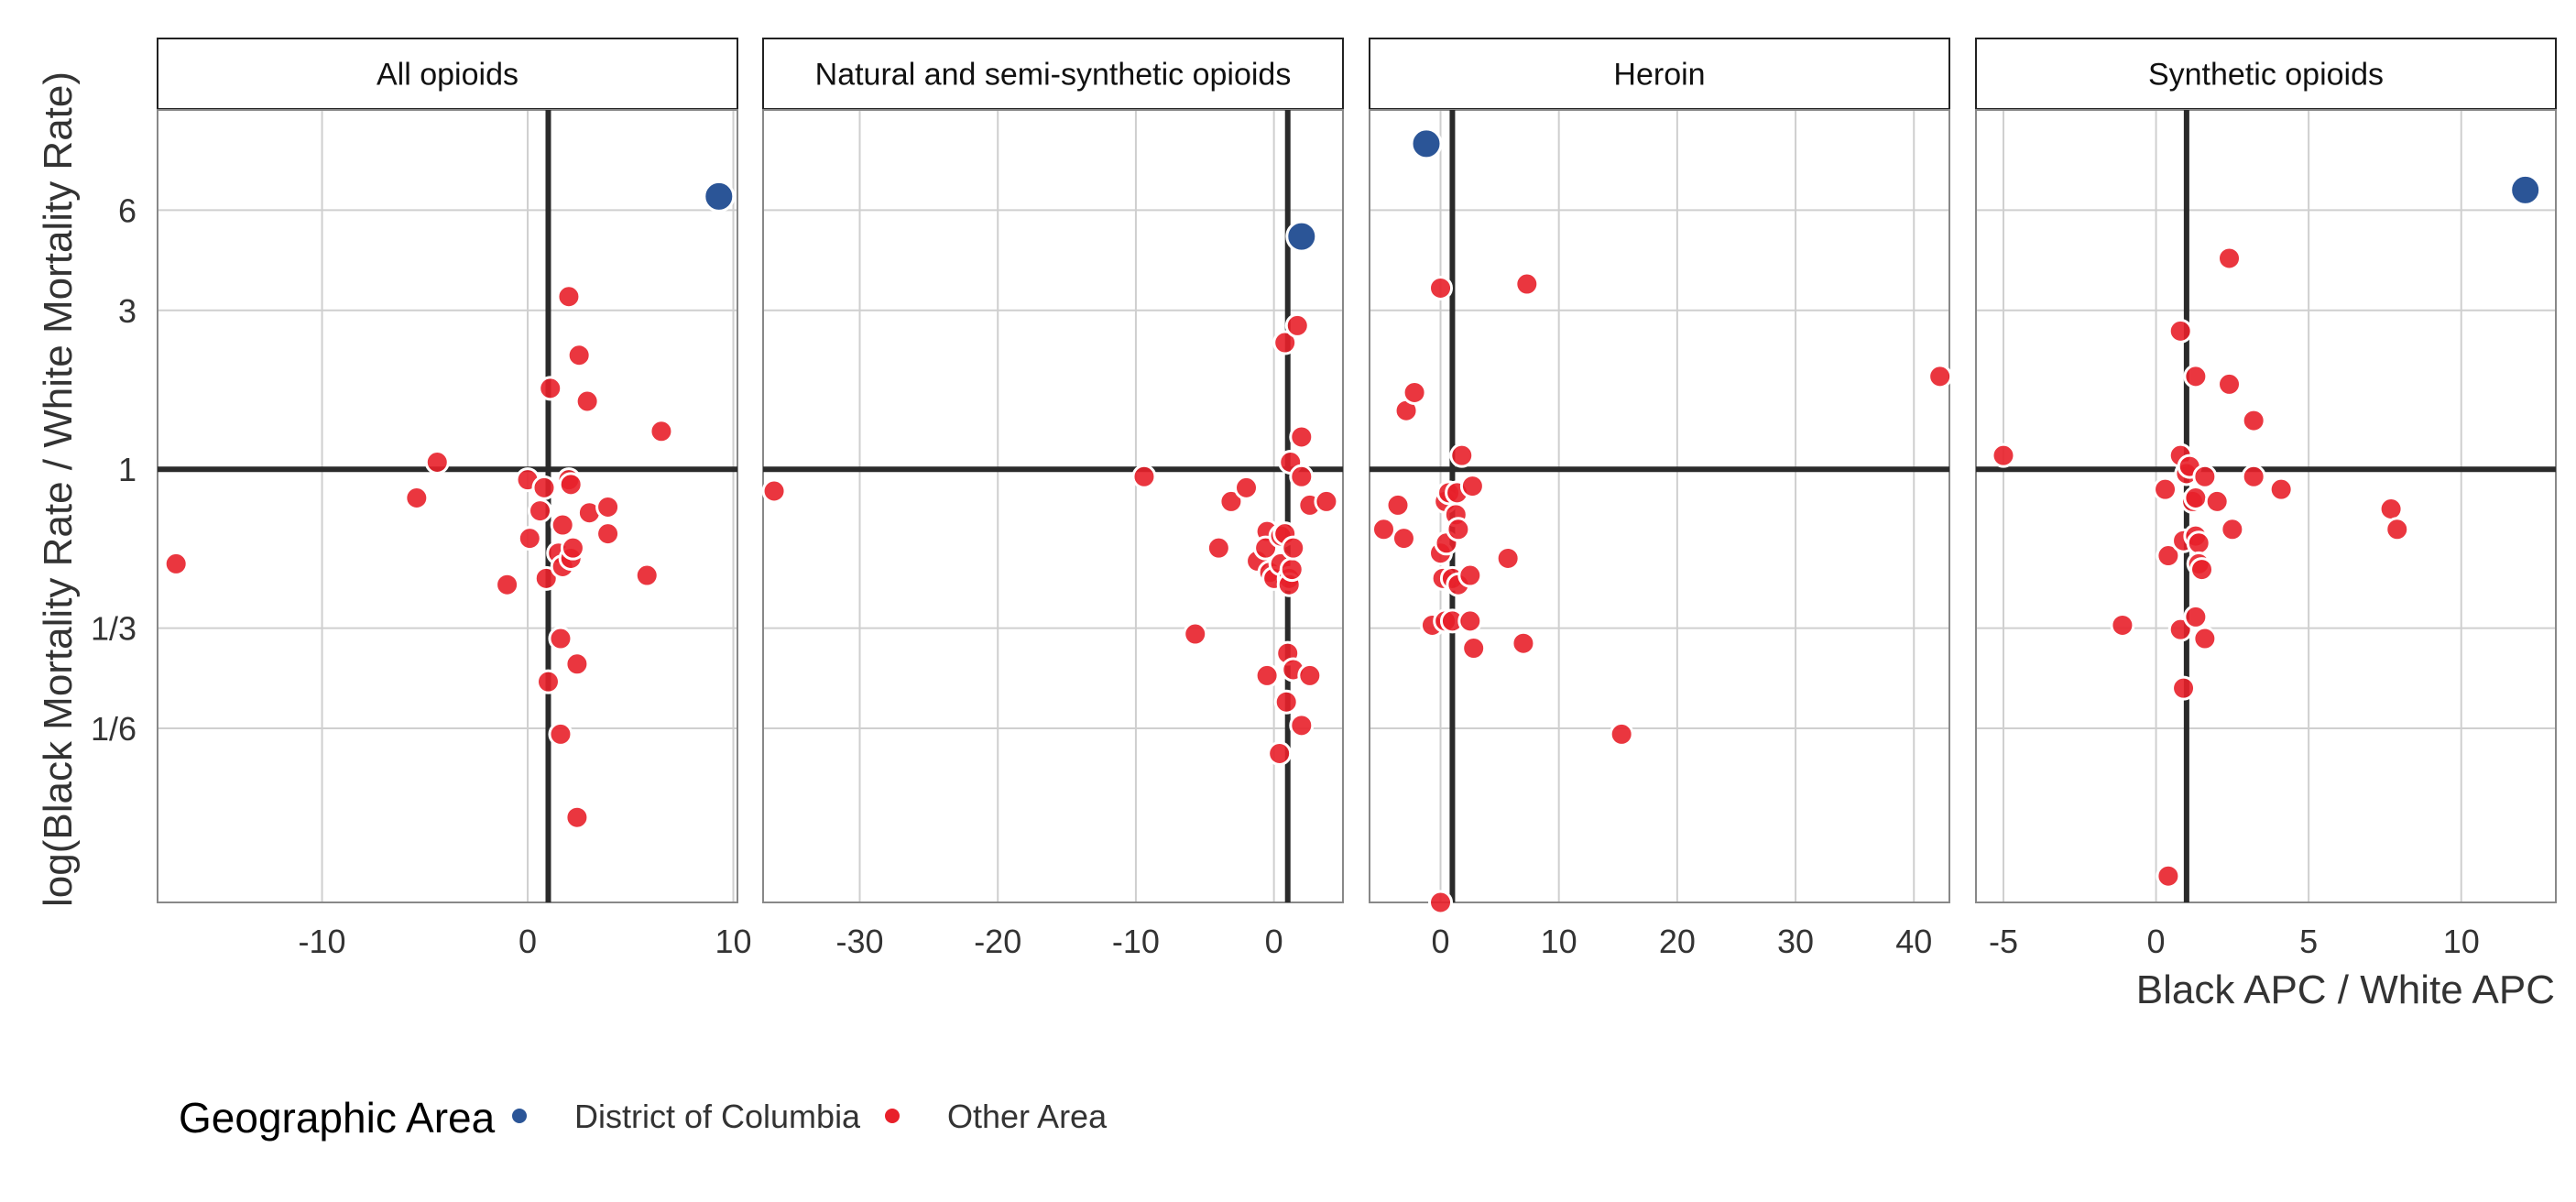 The height and width of the screenshot is (1202, 2576). I want to click on x-tick-label: 20, so click(1678, 941).